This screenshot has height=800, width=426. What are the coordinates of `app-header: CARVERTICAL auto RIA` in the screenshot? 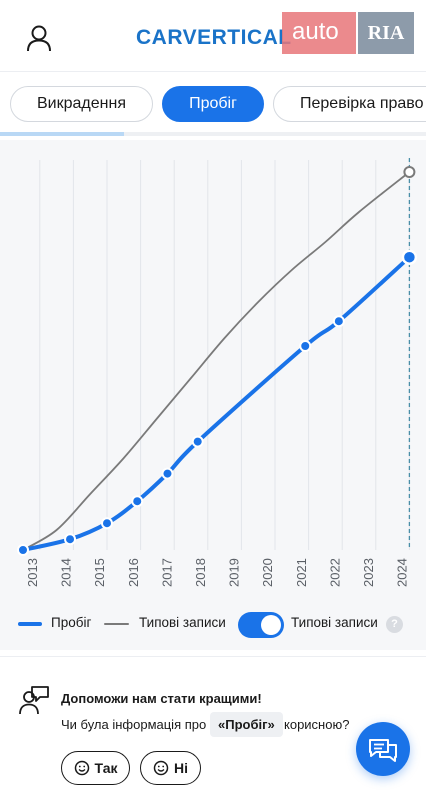 It's located at (213, 36).